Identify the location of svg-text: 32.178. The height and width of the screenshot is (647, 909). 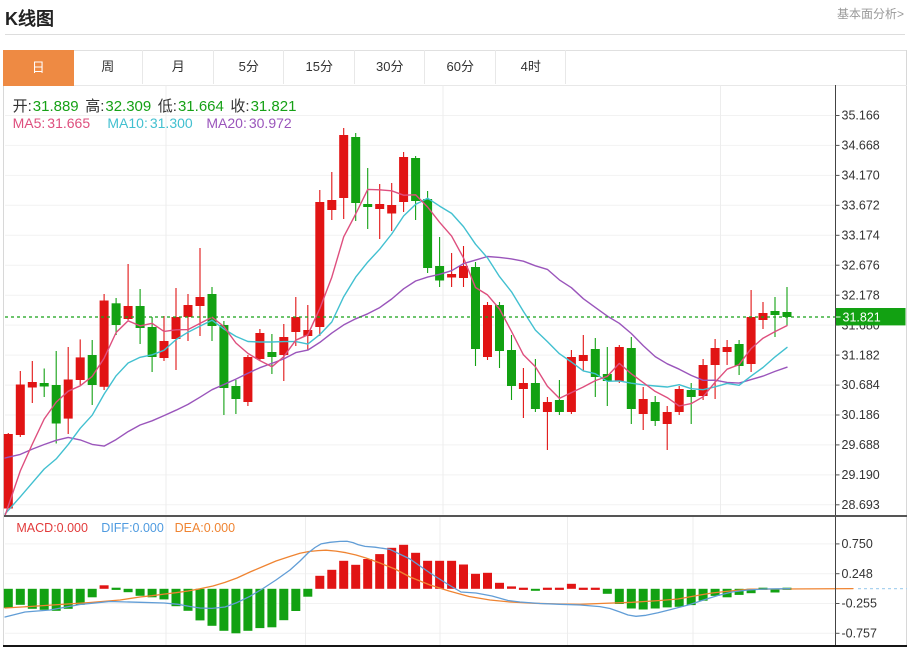
(861, 295).